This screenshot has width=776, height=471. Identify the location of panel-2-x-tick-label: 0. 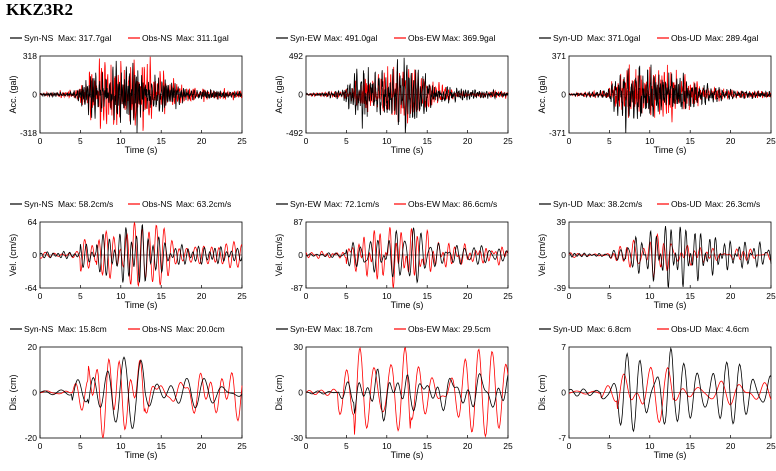
(569, 141).